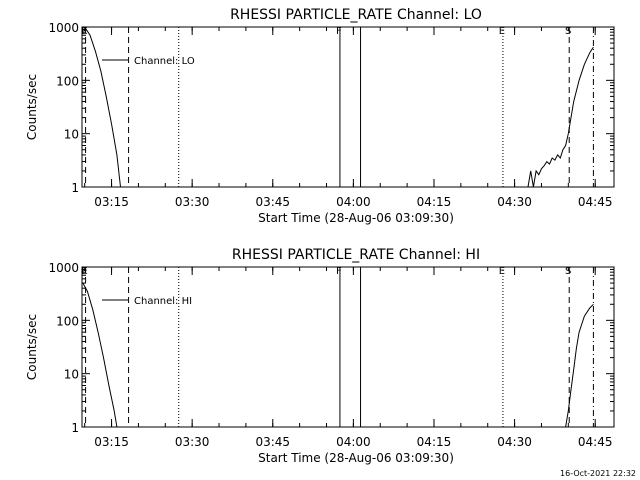 This screenshot has height=480, width=640. Describe the element at coordinates (164, 61) in the screenshot. I see `legend-label: Channel: LO` at that location.